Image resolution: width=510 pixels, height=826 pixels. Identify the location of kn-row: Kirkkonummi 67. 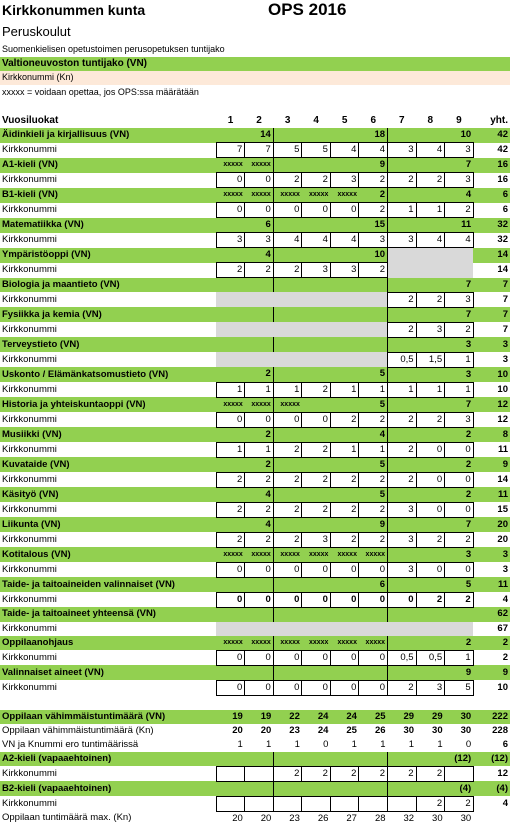
(255, 628).